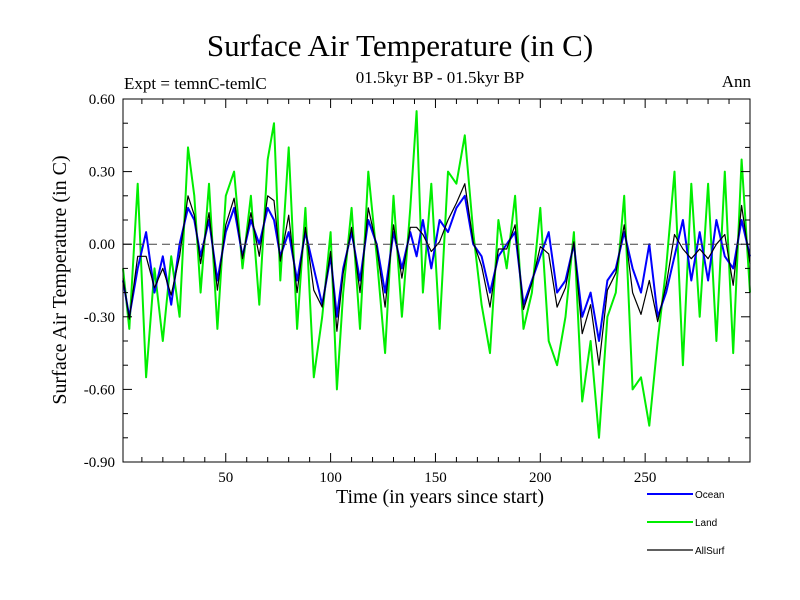 The image size is (800, 600). Describe the element at coordinates (102, 245) in the screenshot. I see `y-tick-label: 0.00` at that location.